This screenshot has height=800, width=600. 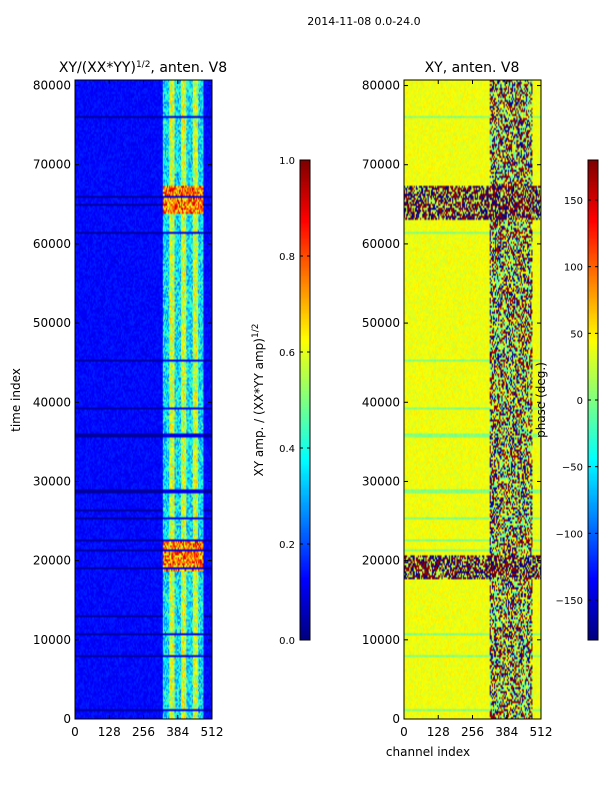 I want to click on amplitude-y-tick-label-1: 10000, so click(x=52, y=640).